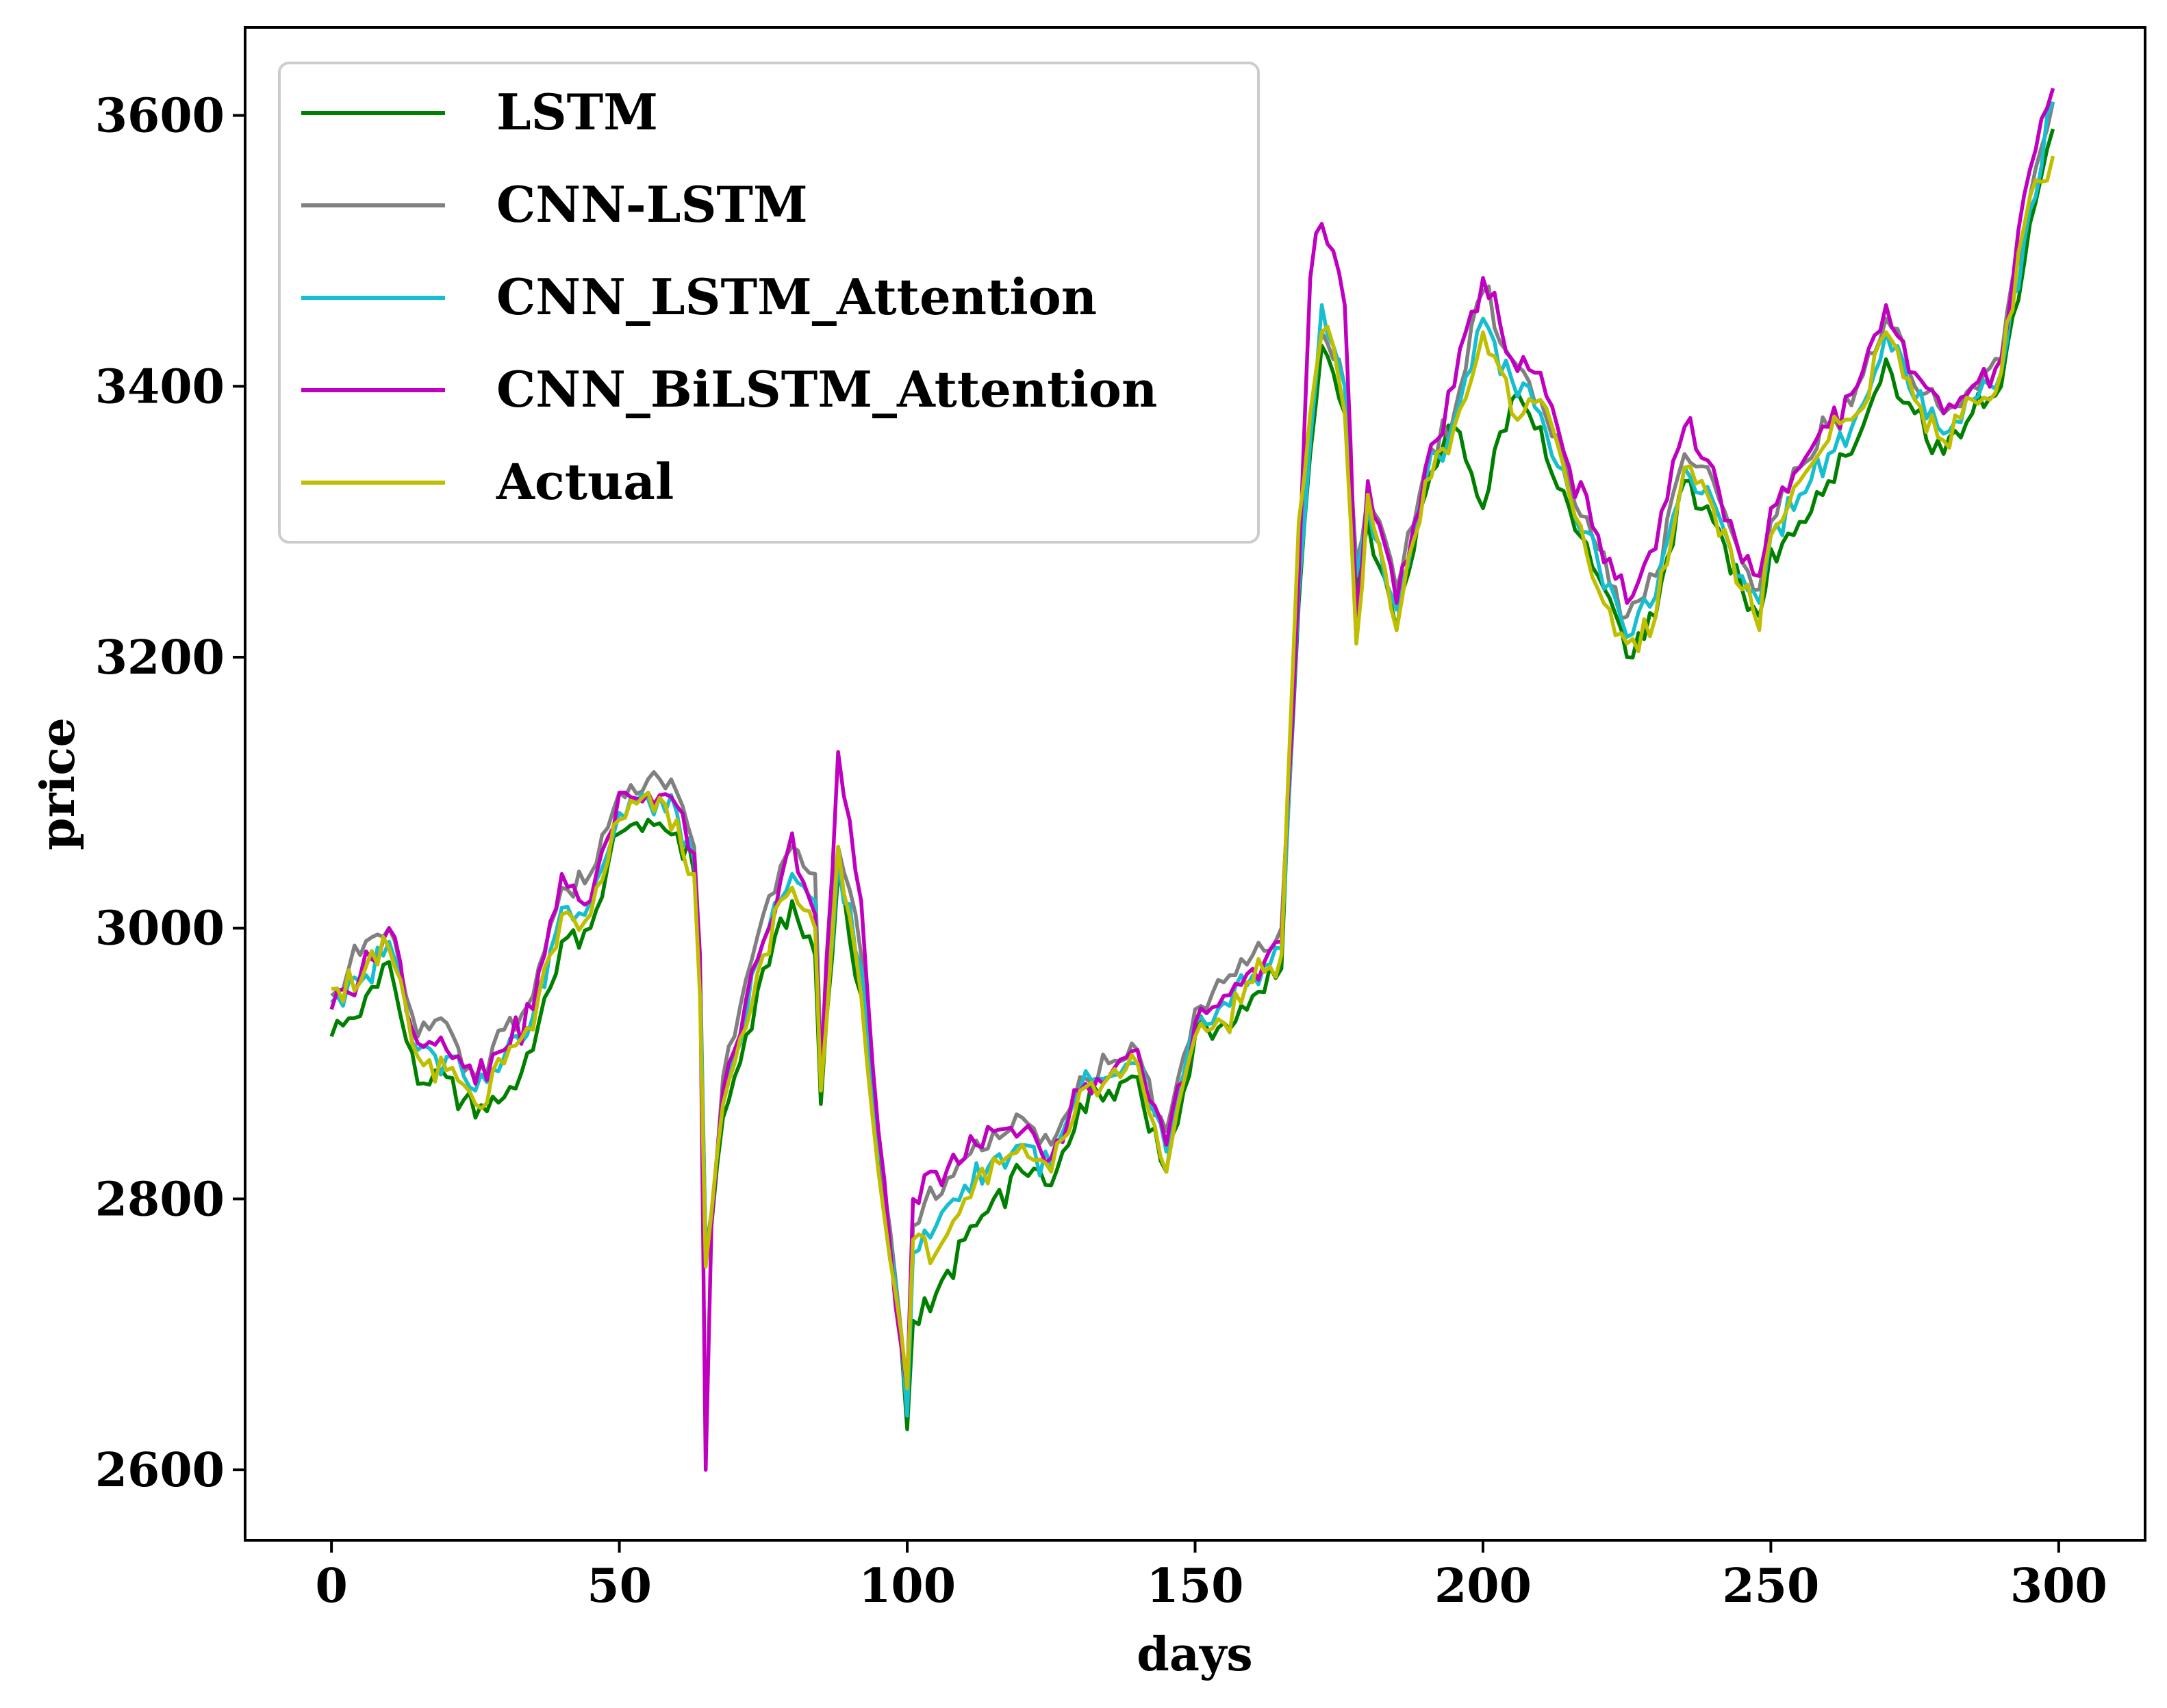 The height and width of the screenshot is (1708, 2167). What do you see at coordinates (1483, 1586) in the screenshot?
I see `x-tick-label: 200` at bounding box center [1483, 1586].